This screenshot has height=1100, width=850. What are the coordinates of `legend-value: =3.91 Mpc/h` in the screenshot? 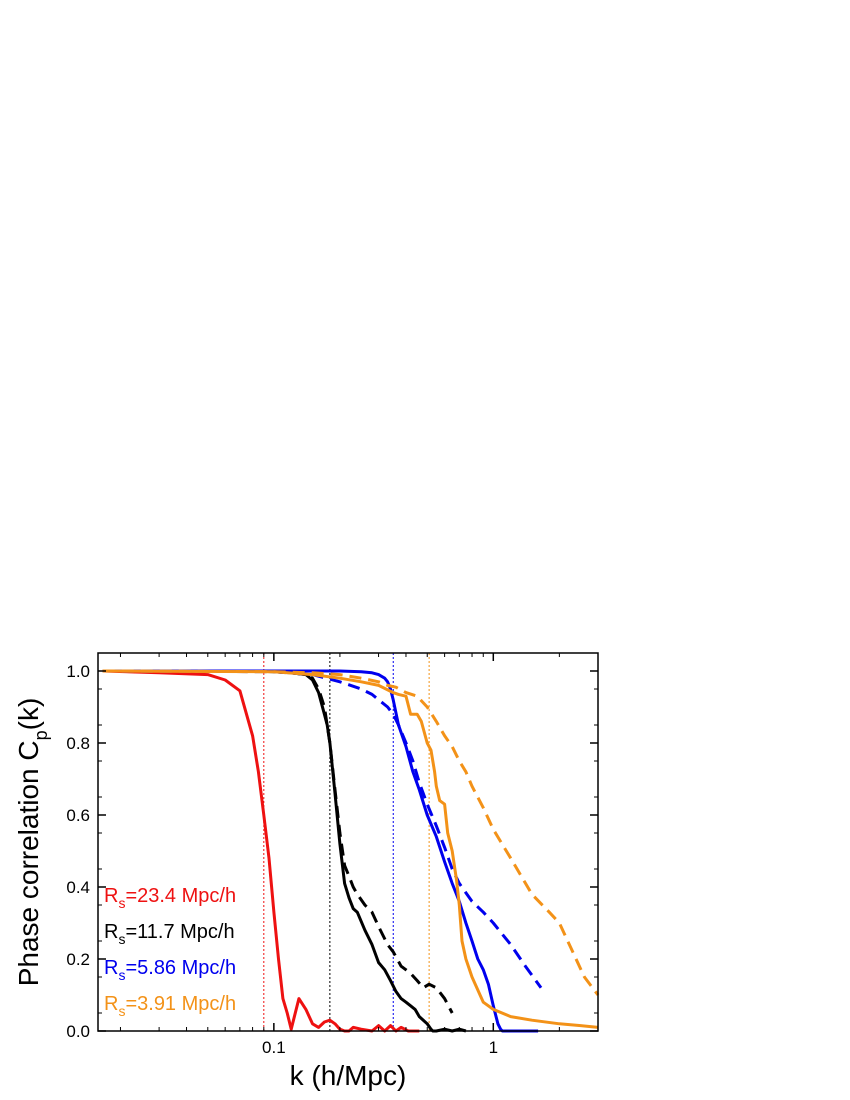 It's located at (180, 1004).